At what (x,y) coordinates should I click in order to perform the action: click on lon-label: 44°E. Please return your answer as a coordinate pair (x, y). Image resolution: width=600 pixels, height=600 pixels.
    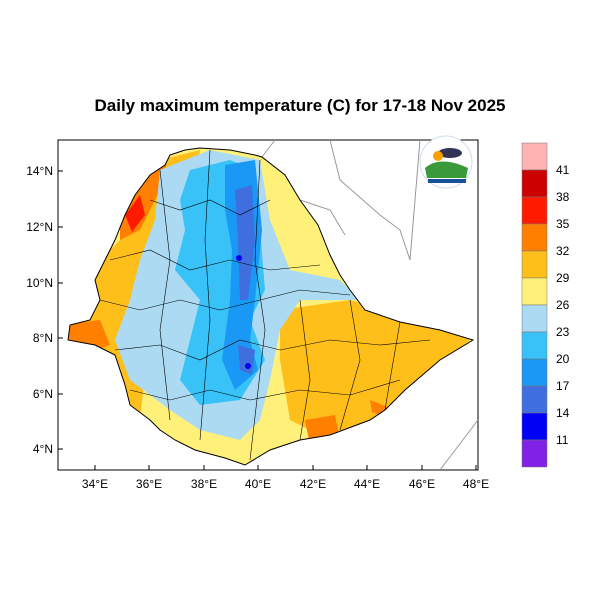
    Looking at the image, I should click on (367, 484).